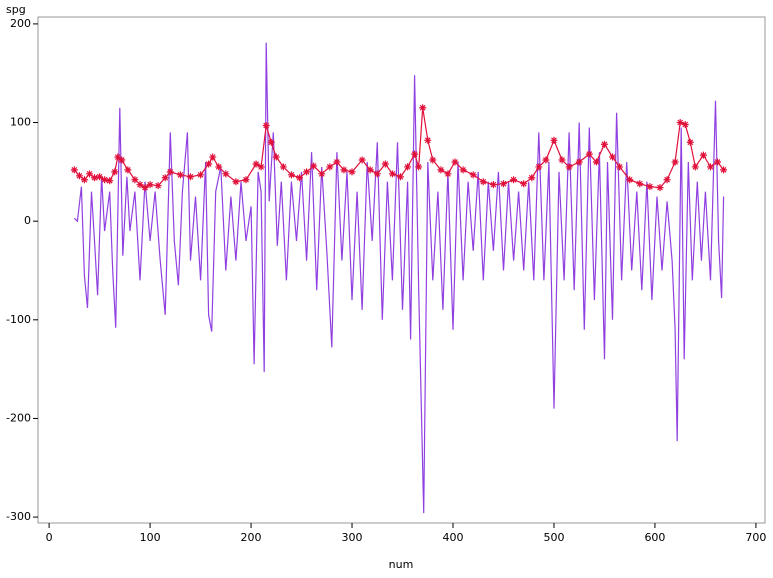  I want to click on x-tick-label: 600, so click(654, 537).